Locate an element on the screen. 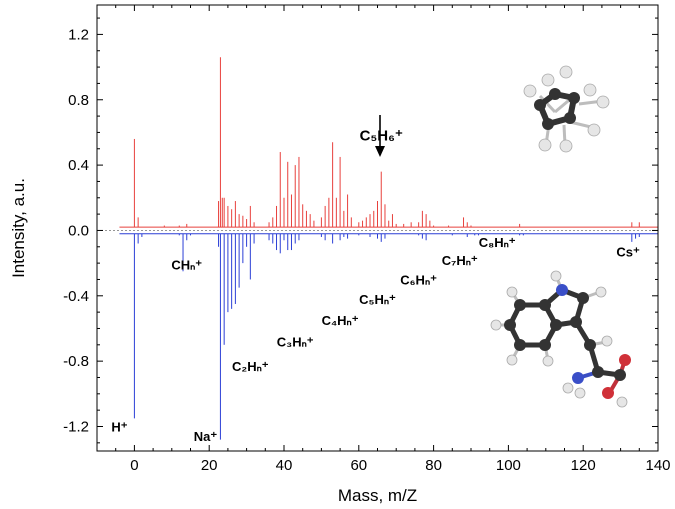  peak-annotation: Cs⁺ is located at coordinates (628, 252).